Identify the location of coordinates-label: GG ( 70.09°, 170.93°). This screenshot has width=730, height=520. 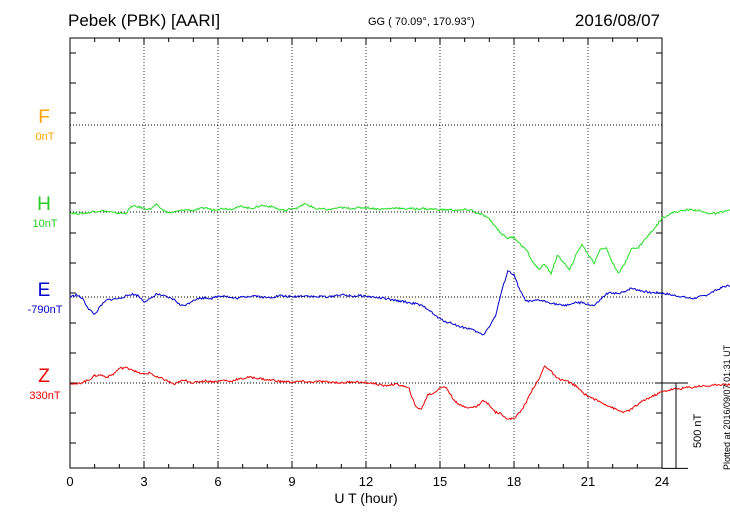
(421, 22).